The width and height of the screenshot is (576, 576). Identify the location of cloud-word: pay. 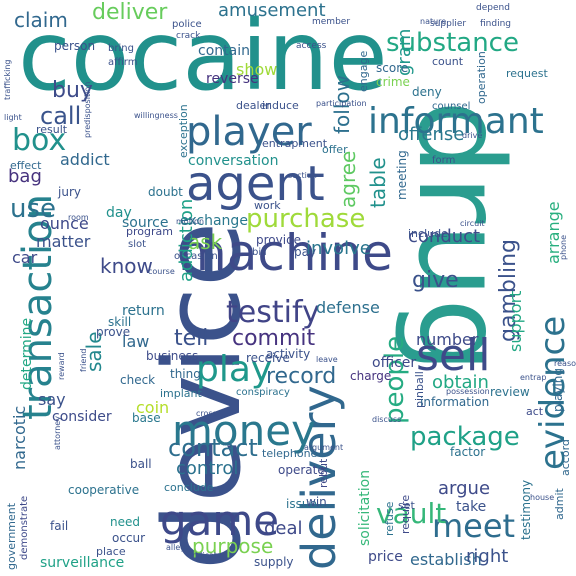
(305, 252).